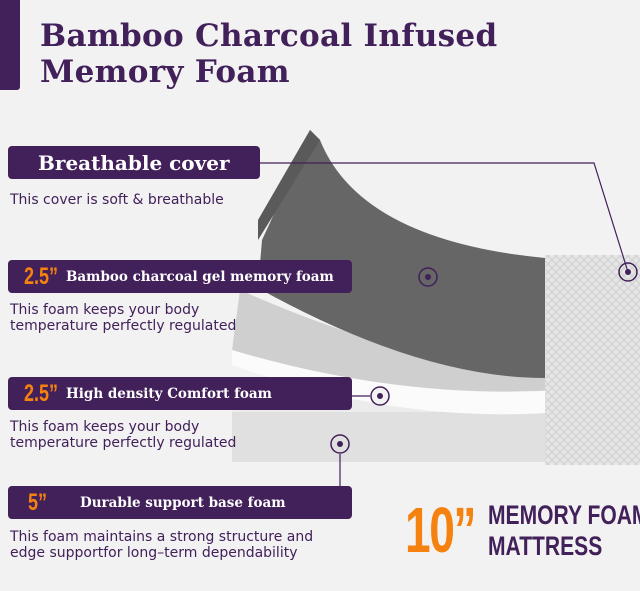 This screenshot has width=640, height=591. I want to click on label-breathable-cover: Breathable cover, so click(134, 162).